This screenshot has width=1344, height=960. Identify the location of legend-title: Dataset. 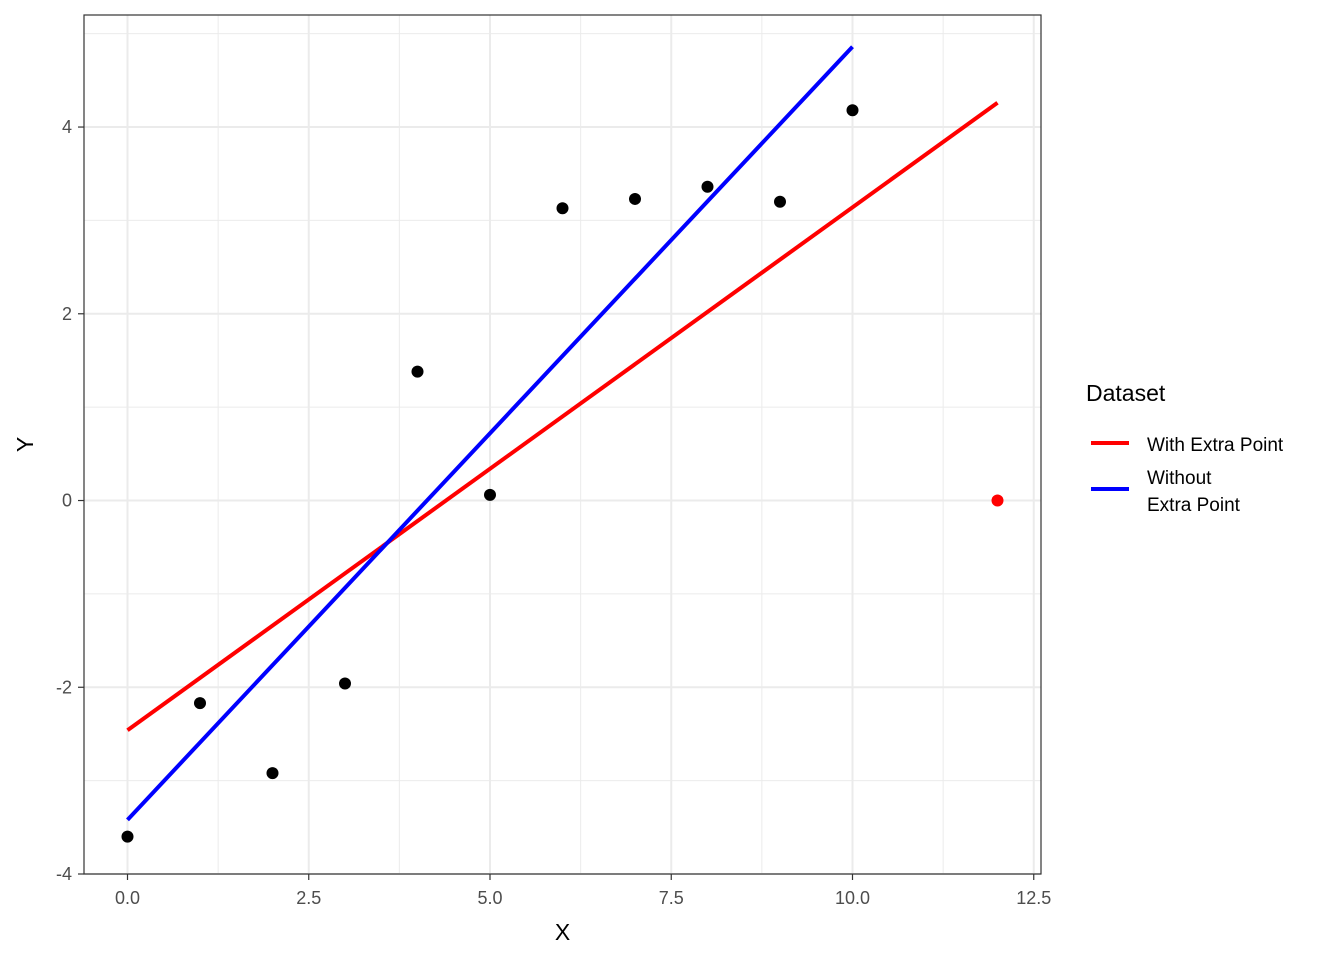
(1126, 393).